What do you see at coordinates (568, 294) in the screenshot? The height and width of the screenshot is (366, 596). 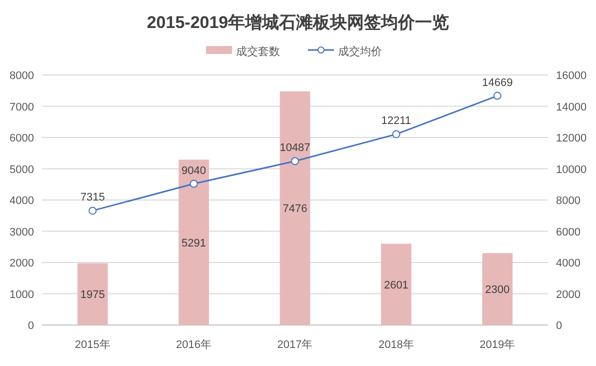 I see `y2-tick-label: 2000` at bounding box center [568, 294].